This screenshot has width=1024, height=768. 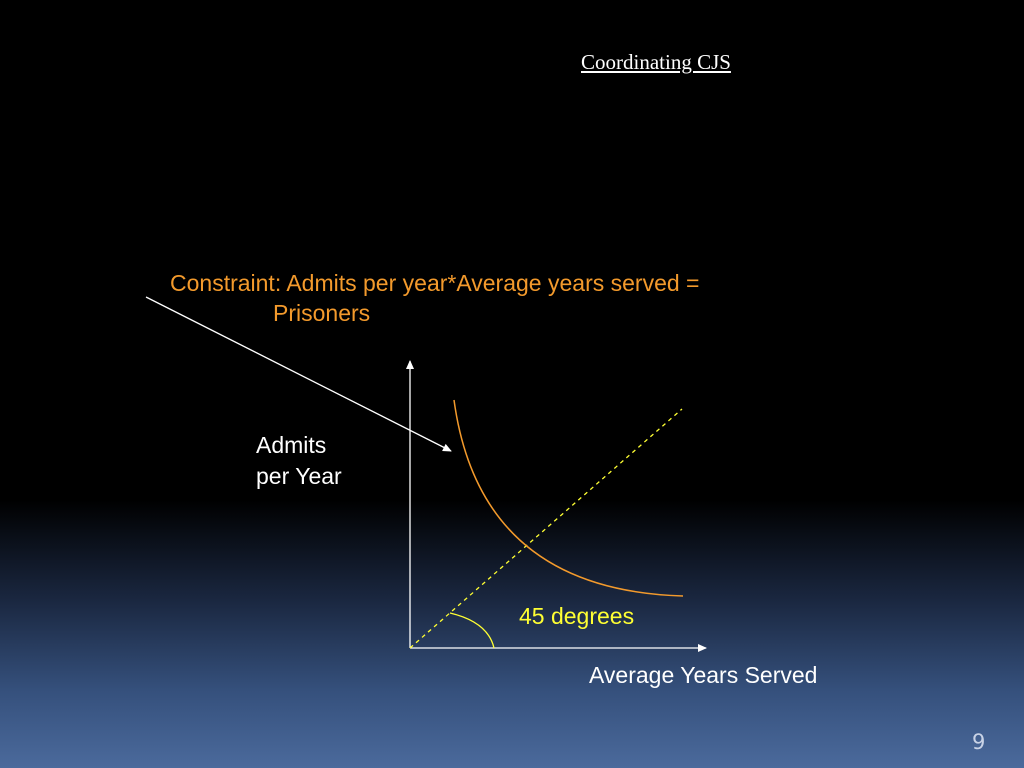 I want to click on angle-arc, so click(x=472, y=630).